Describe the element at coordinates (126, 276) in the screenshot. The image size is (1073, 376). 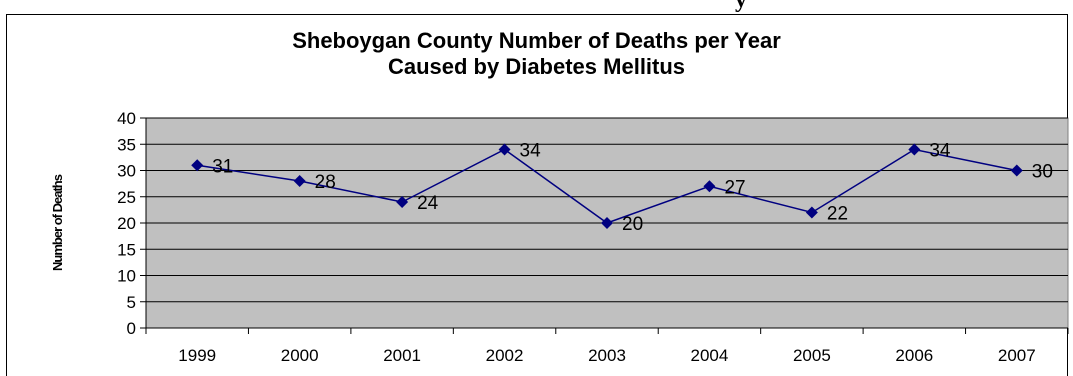
I see `y-tick-label: 10` at that location.